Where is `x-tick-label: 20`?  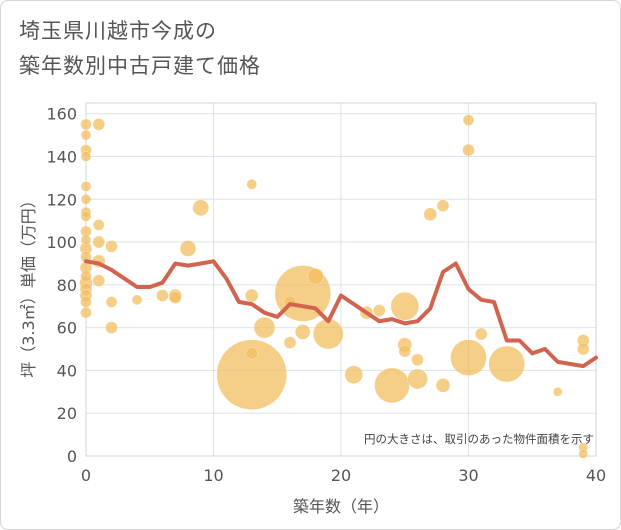 x-tick-label: 20 is located at coordinates (341, 475).